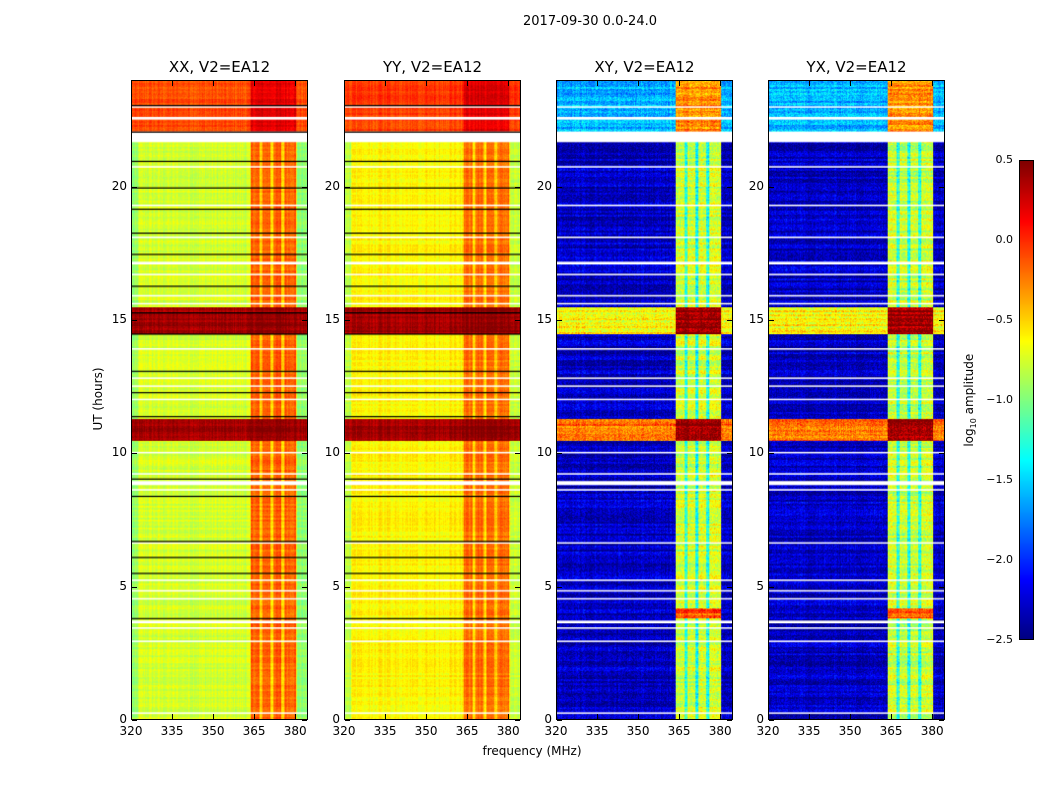 This screenshot has width=1050, height=800. I want to click on panel-title-xy: XY, V2=EA12, so click(644, 67).